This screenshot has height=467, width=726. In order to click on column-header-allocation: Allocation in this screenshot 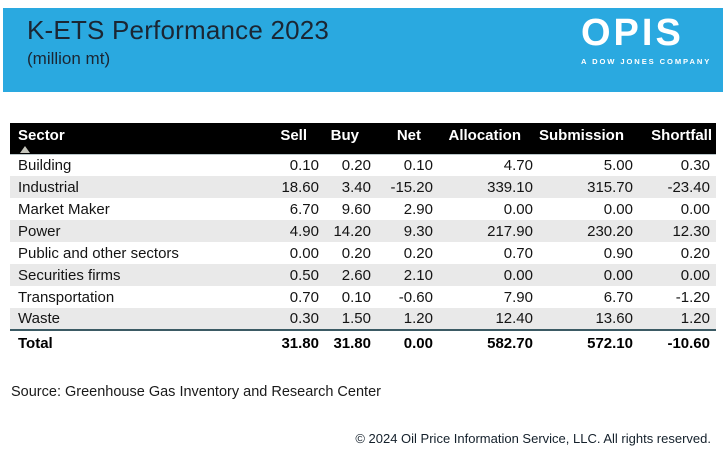, I will do `click(489, 139)`.